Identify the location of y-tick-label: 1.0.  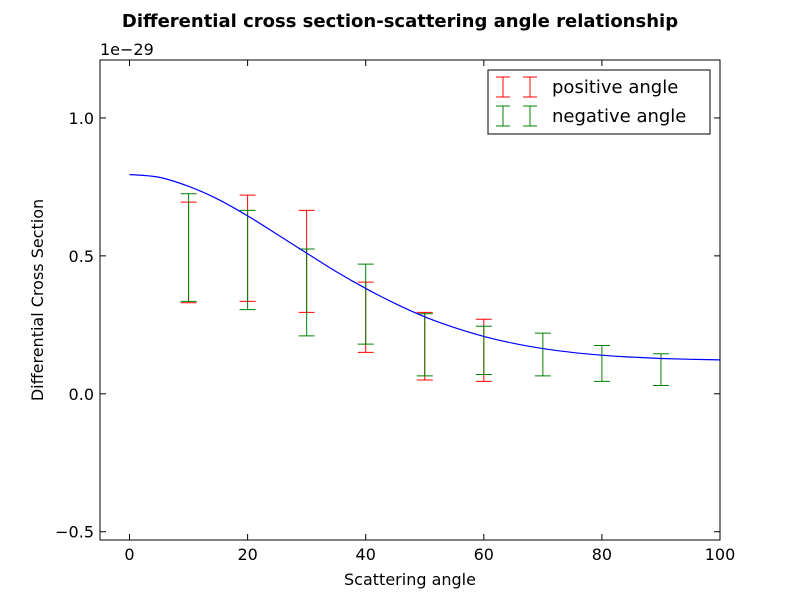
(81, 118).